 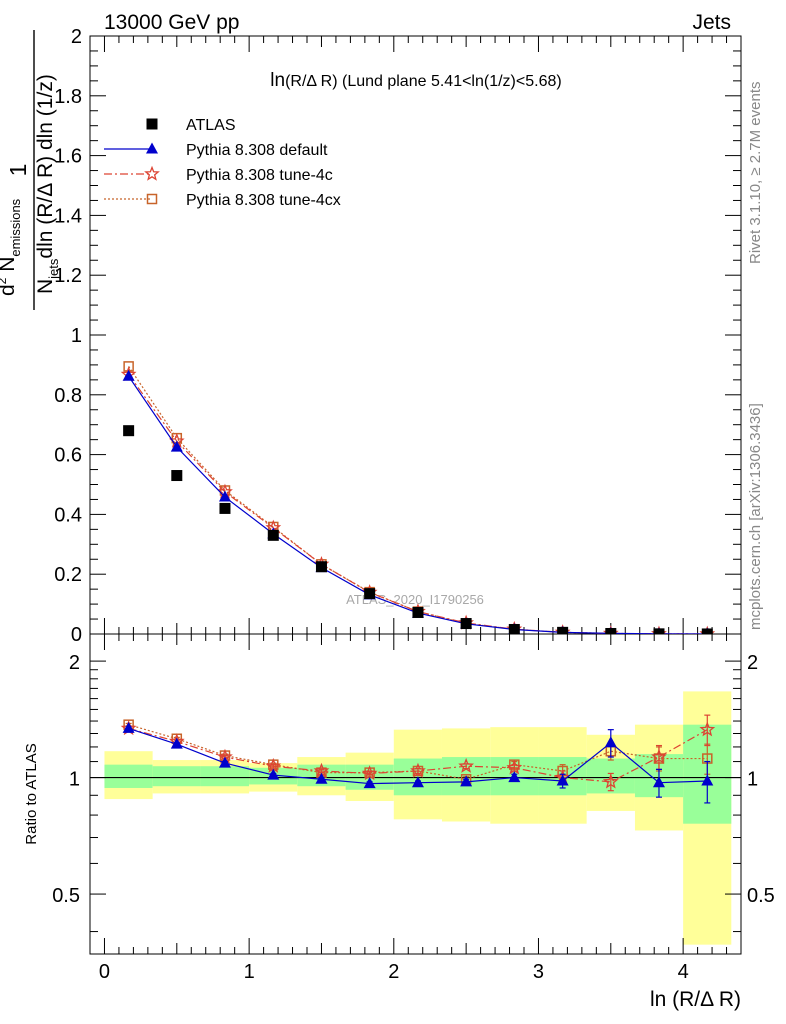 I want to click on svg-text: 1, so click(x=18, y=170).